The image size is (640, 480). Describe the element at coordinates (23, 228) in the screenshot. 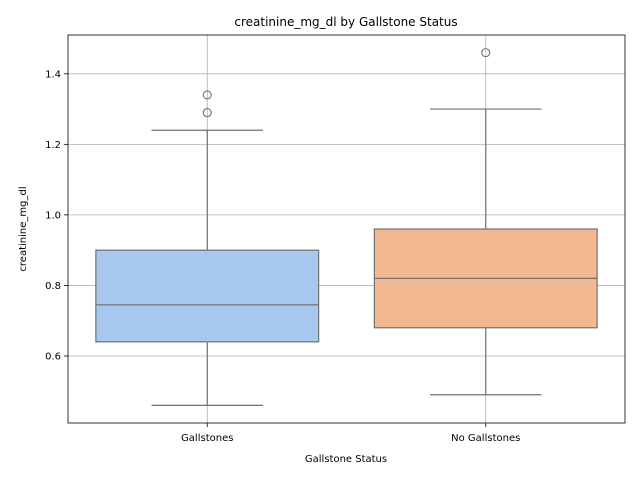

I see `y-axis-label: creatinine_mg_dl` at that location.